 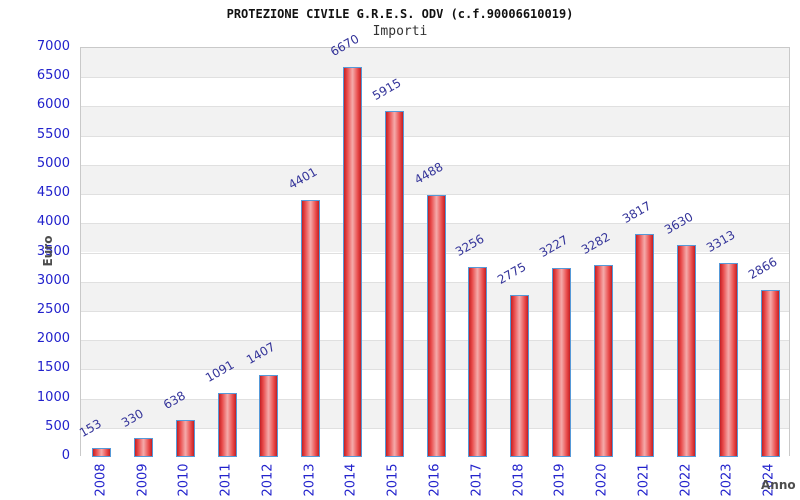 What do you see at coordinates (184, 480) in the screenshot?
I see `x-tick-label-2010: 2010` at bounding box center [184, 480].